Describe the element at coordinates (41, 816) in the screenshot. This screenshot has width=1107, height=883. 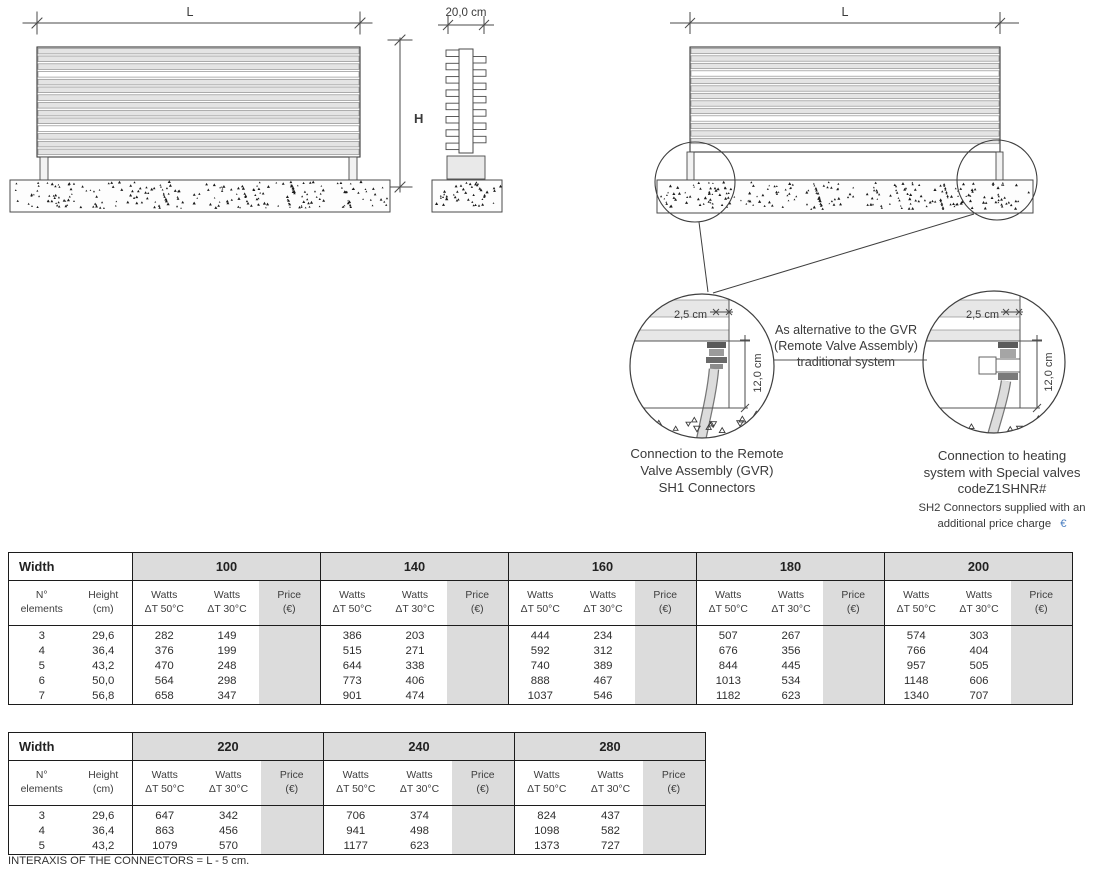
I see `elements-value: 3` at that location.